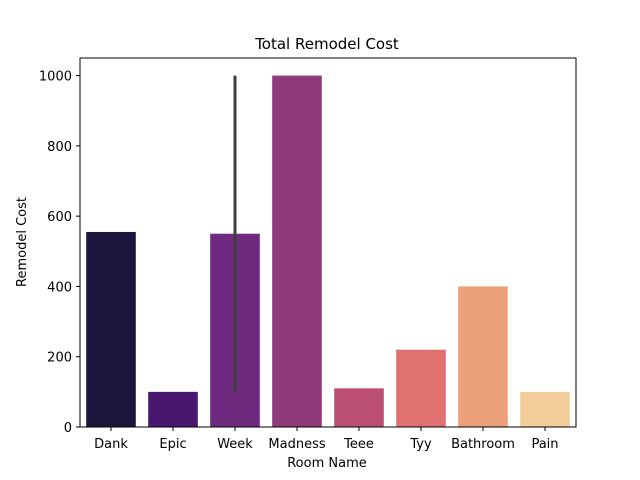 Image resolution: width=640 pixels, height=480 pixels. Describe the element at coordinates (544, 444) in the screenshot. I see `x-tick-label-pain: Pain` at that location.